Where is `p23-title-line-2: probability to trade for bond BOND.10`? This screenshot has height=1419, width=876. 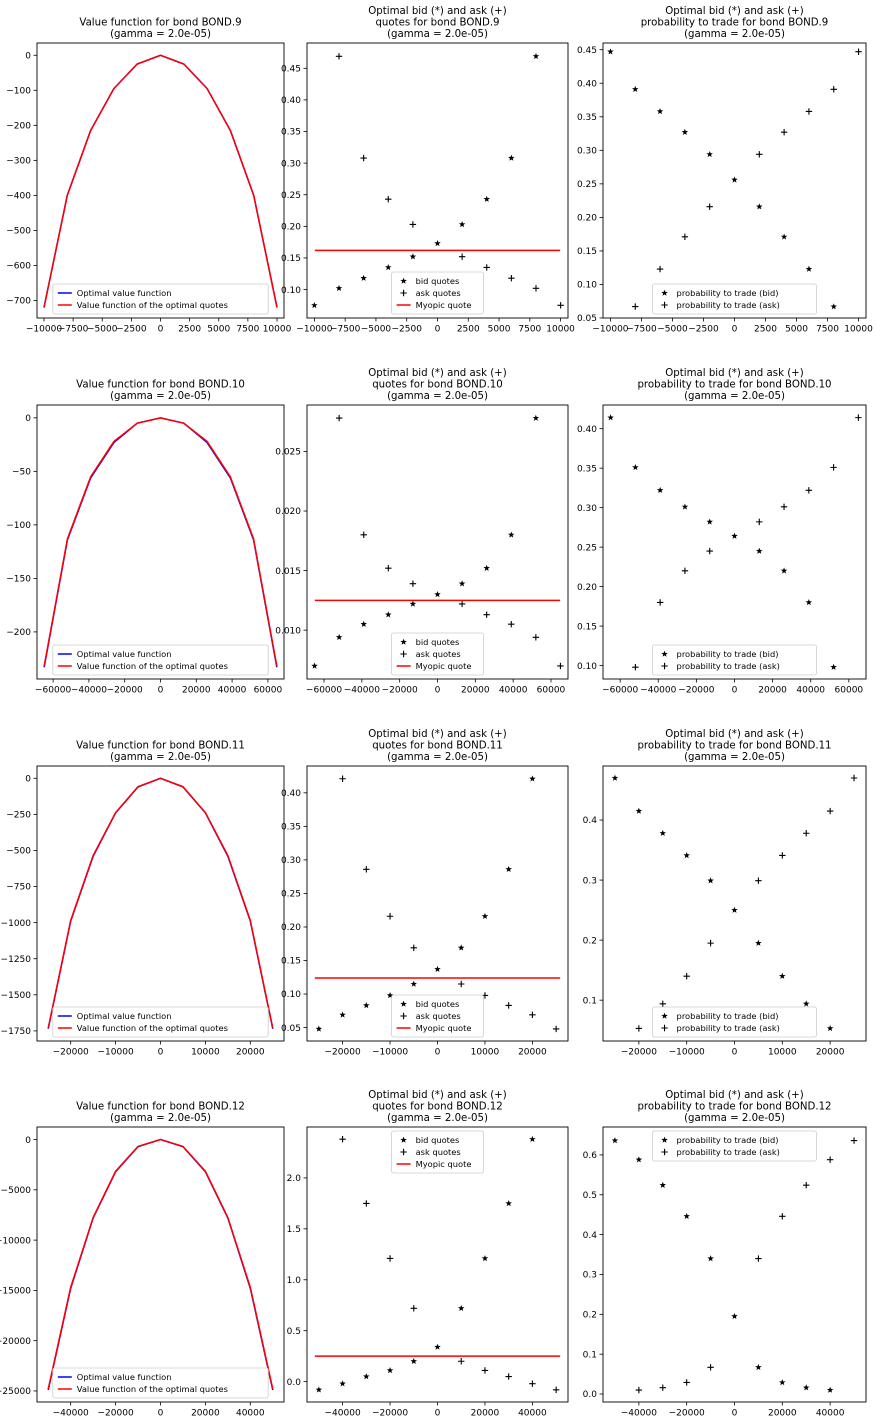 p23-title-line-2: probability to trade for bond BOND.10 is located at coordinates (734, 385).